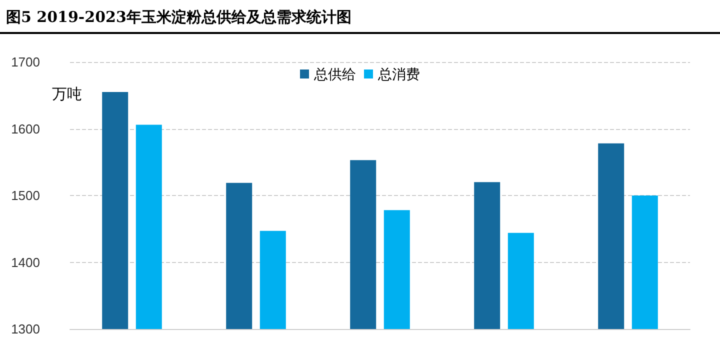 The height and width of the screenshot is (341, 720). What do you see at coordinates (25, 128) in the screenshot?
I see `y-tick-label: 1600` at bounding box center [25, 128].